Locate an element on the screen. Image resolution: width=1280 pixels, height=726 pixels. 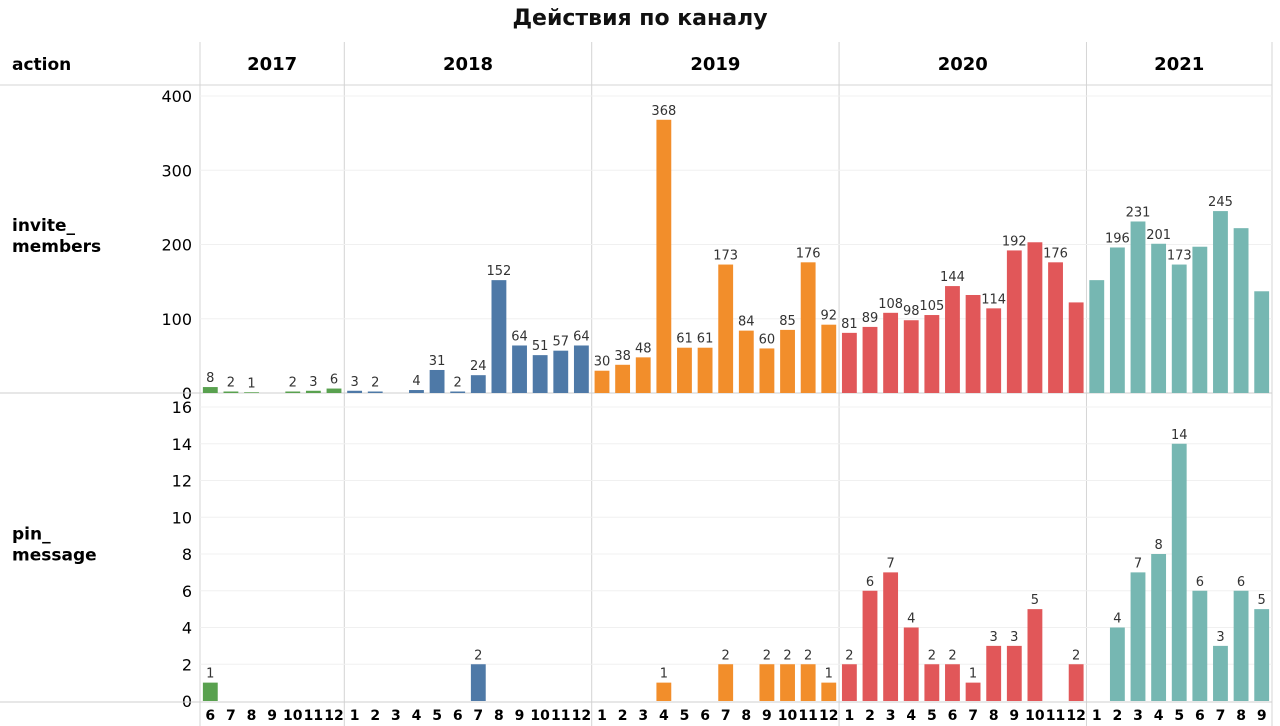
y-tick-label: 10 is located at coordinates (182, 517).